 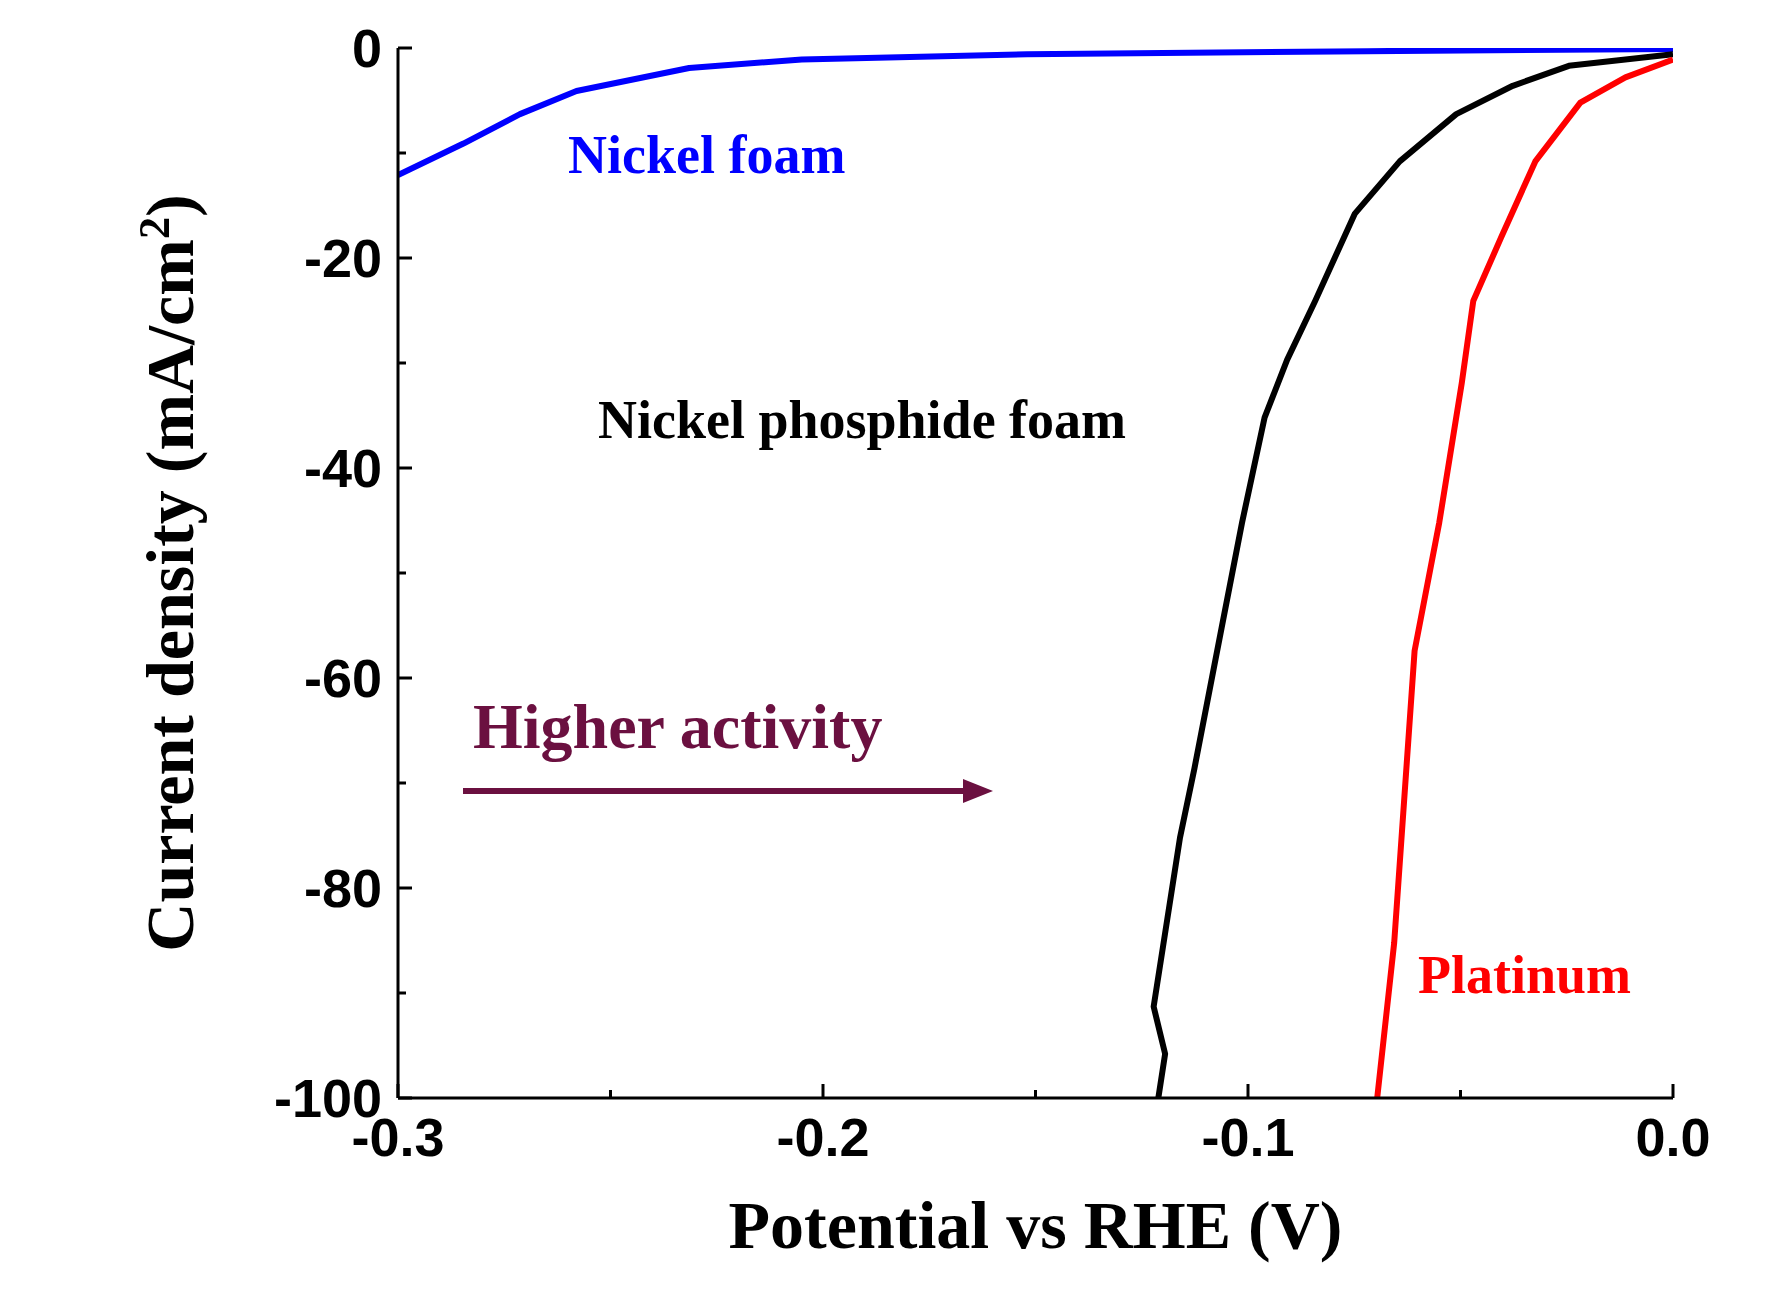 I want to click on x-axis-title: Potential vs RHE (V), so click(x=1035, y=1225).